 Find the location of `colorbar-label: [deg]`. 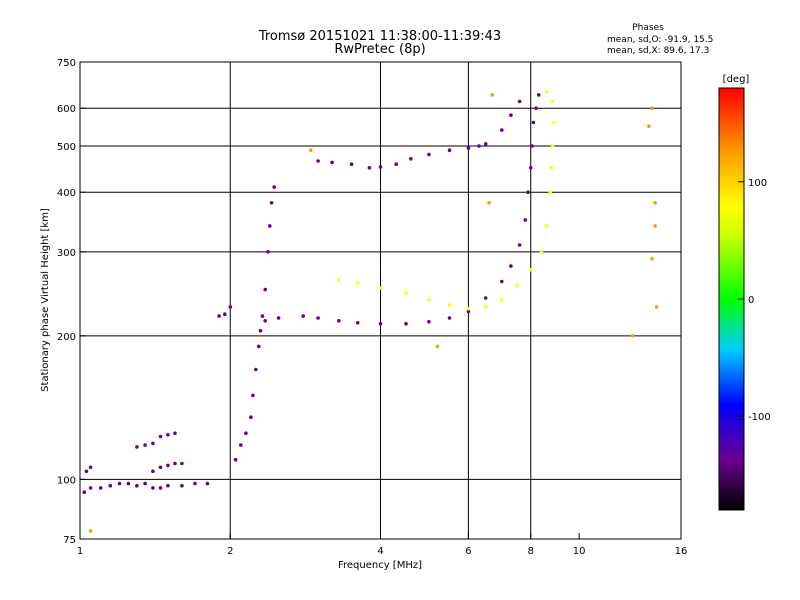

colorbar-label: [deg] is located at coordinates (736, 79).